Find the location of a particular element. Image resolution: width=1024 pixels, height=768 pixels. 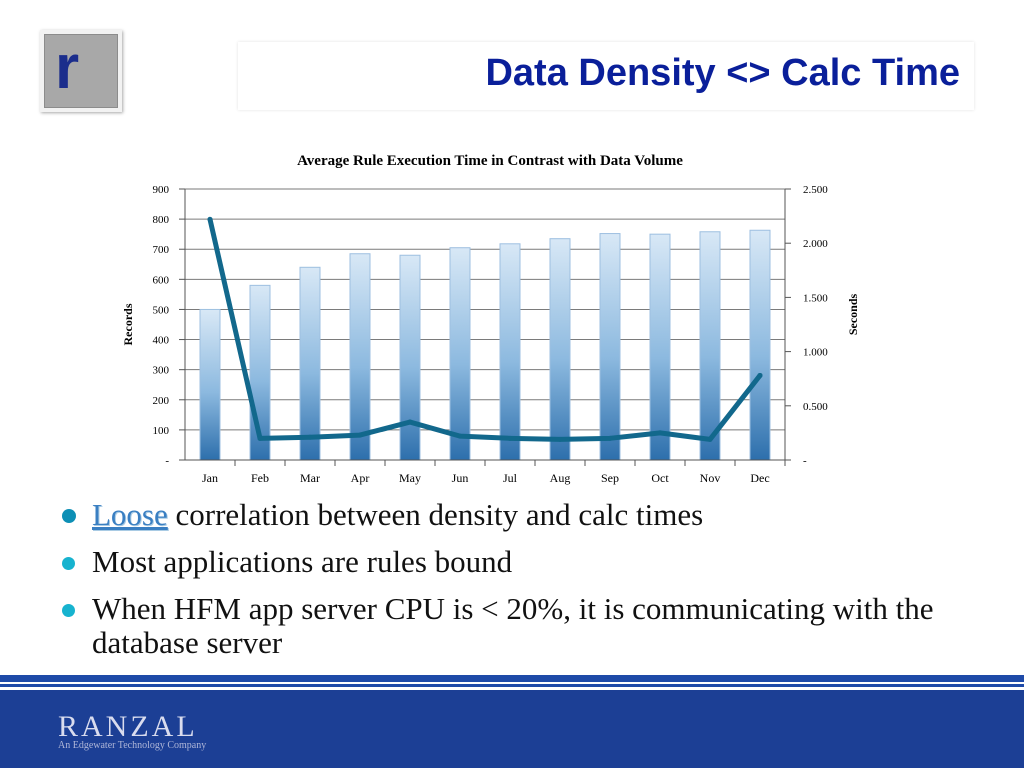

y-axis-label-records: Records is located at coordinates (128, 324).